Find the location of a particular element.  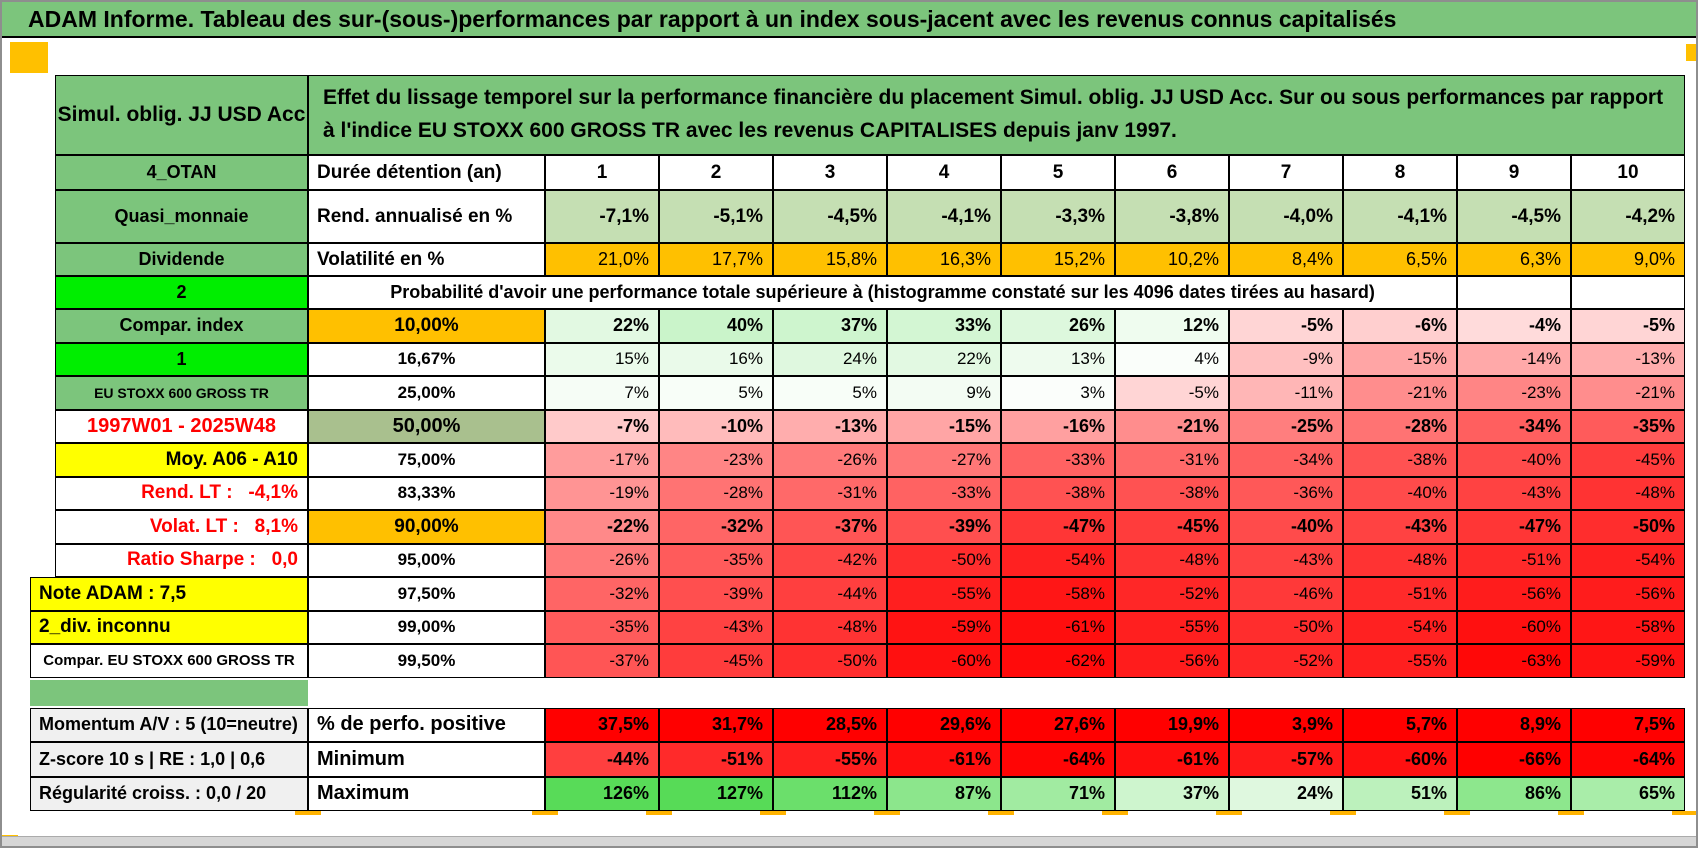

summary-value-cell: 65% is located at coordinates (1628, 793).